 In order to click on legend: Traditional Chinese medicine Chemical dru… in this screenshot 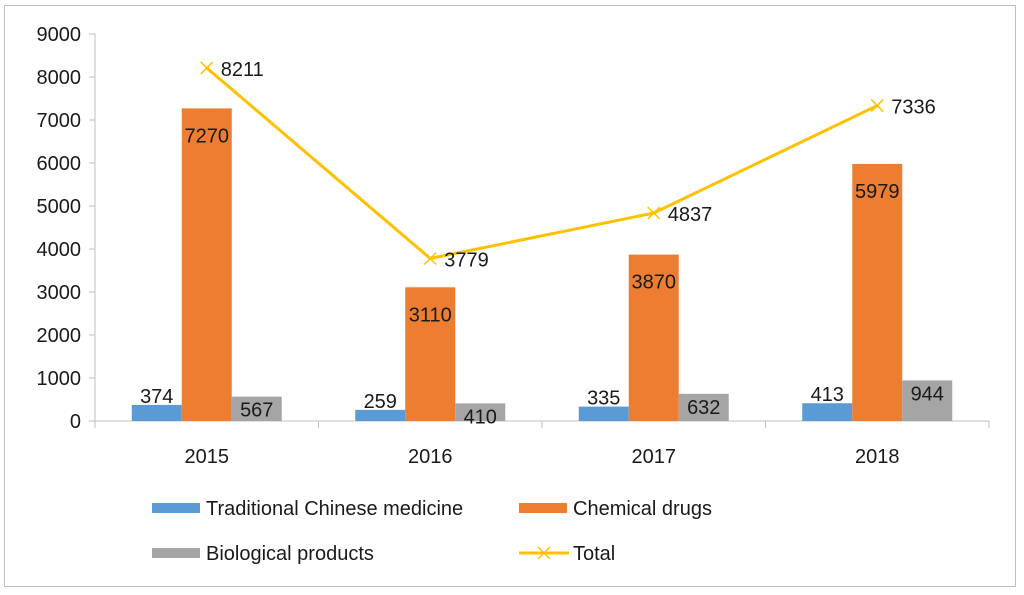, I will do `click(432, 531)`.